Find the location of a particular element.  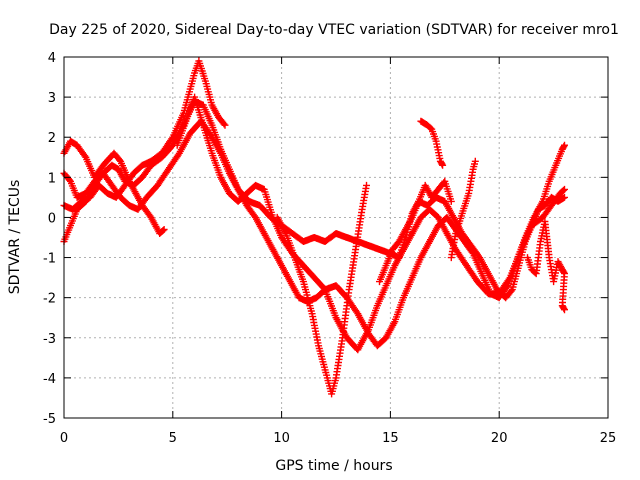

x-tick-label: 15 is located at coordinates (390, 438).